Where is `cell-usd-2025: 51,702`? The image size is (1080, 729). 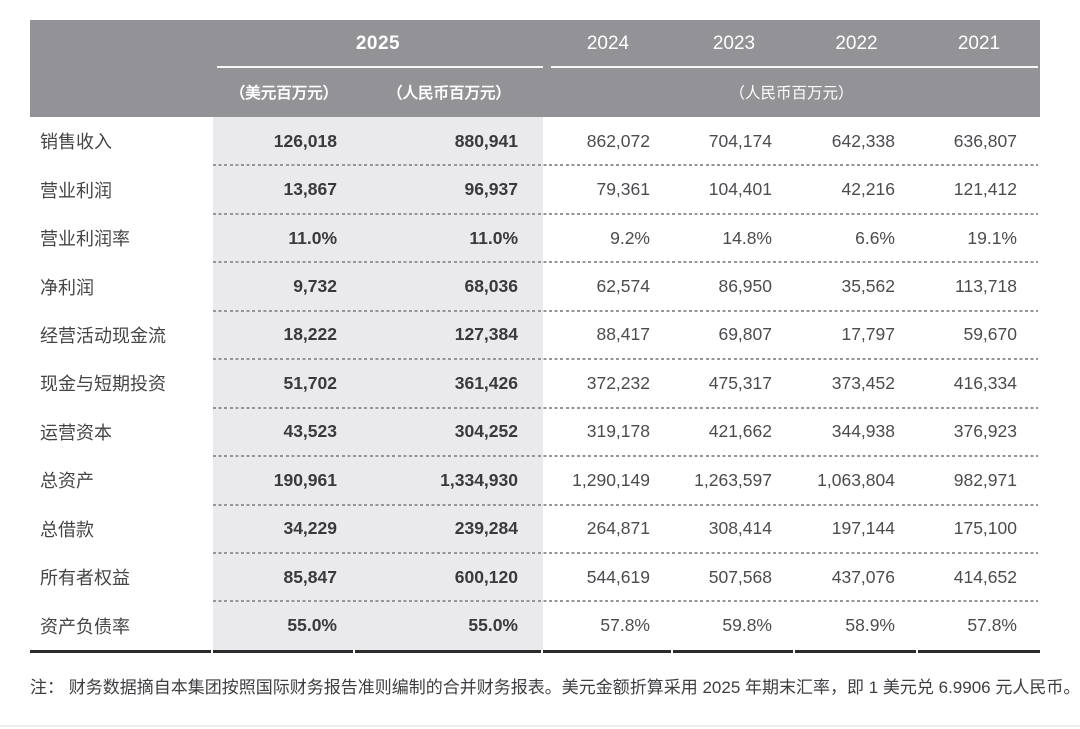 cell-usd-2025: 51,702 is located at coordinates (310, 382).